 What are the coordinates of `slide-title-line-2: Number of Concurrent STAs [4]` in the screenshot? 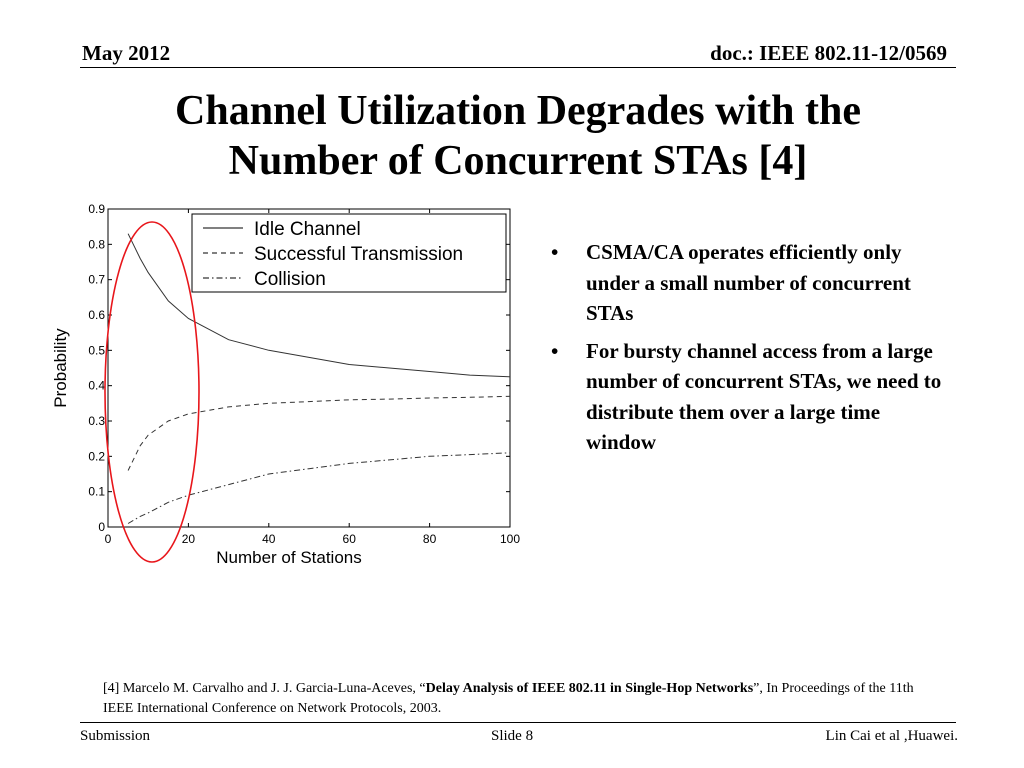 It's located at (518, 161).